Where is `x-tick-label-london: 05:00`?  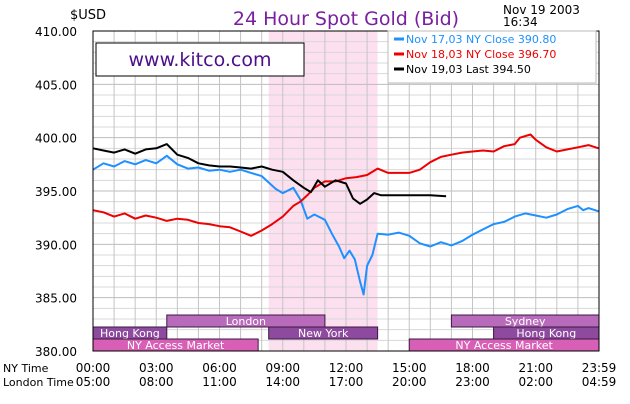
x-tick-label-london: 05:00 is located at coordinates (93, 382).